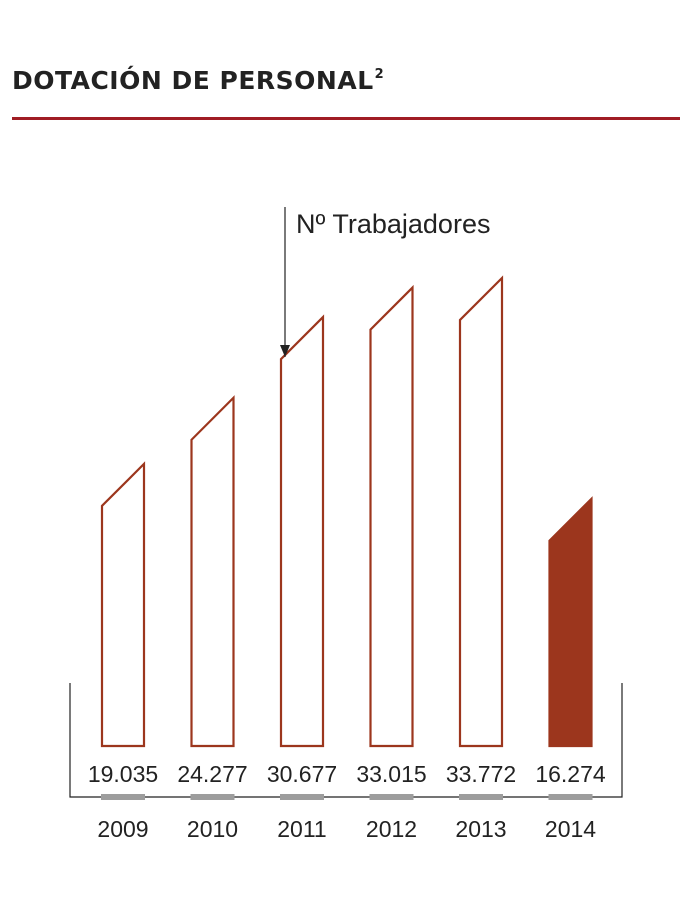 The height and width of the screenshot is (904, 690). What do you see at coordinates (212, 774) in the screenshot?
I see `value-label-2010: 24.277` at bounding box center [212, 774].